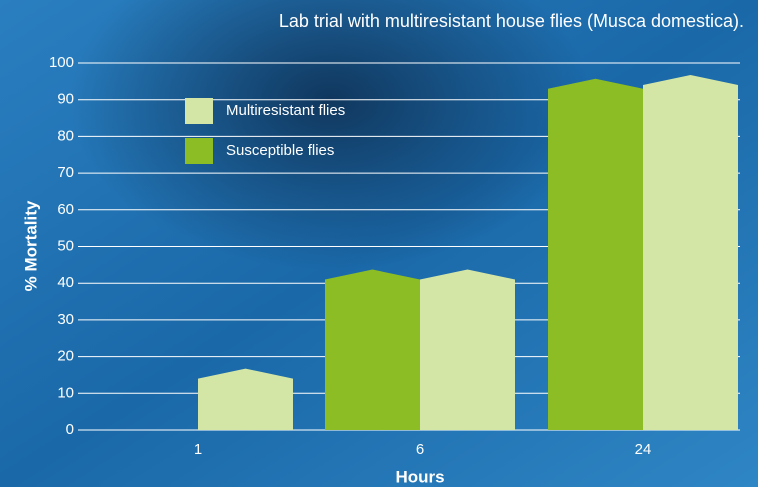 The height and width of the screenshot is (487, 758). Describe the element at coordinates (280, 150) in the screenshot. I see `legend-label: Susceptible flies` at that location.